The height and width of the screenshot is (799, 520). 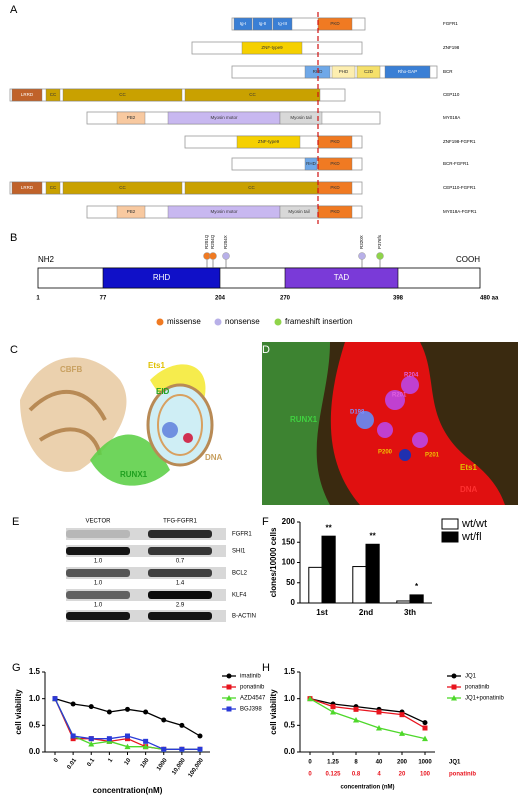 What do you see at coordinates (333, 775) in the screenshot?
I see `x-tick-label: 0.125` at bounding box center [333, 775].